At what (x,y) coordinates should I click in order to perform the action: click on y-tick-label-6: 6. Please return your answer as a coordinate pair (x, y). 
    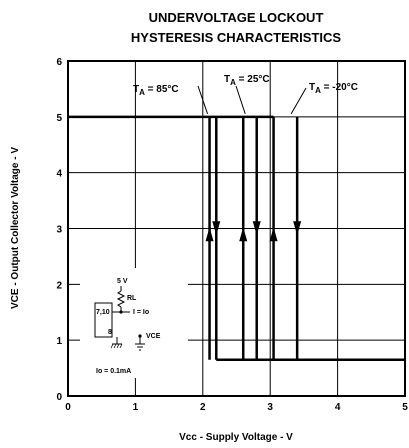
    Looking at the image, I should click on (59, 62).